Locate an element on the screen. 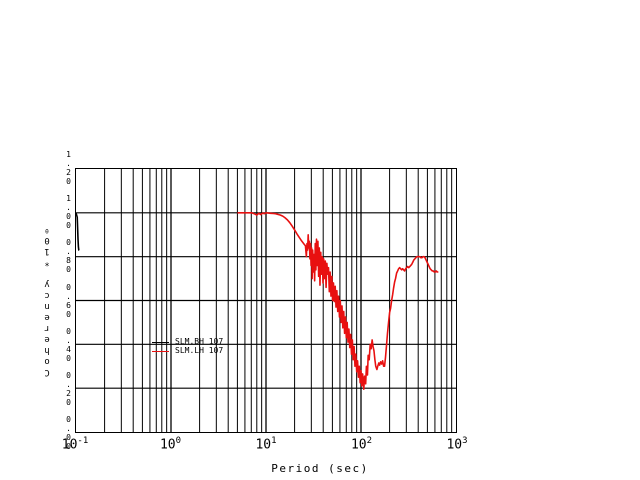 This screenshot has height=480, width=640. legend-label: SLM.BH 107 is located at coordinates (199, 341).